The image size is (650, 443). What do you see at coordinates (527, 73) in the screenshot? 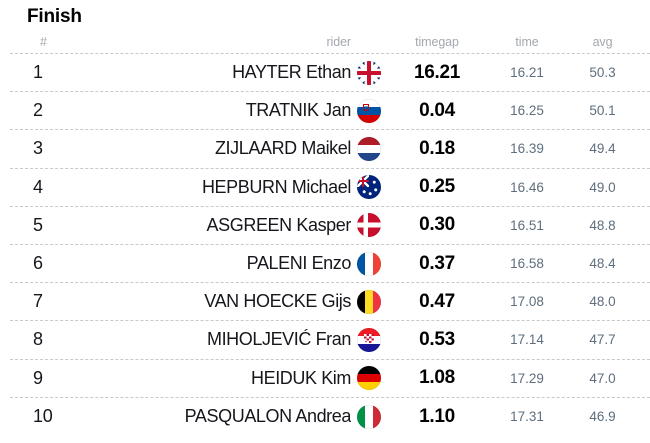
I see `time-cell: 16.21` at bounding box center [527, 73].